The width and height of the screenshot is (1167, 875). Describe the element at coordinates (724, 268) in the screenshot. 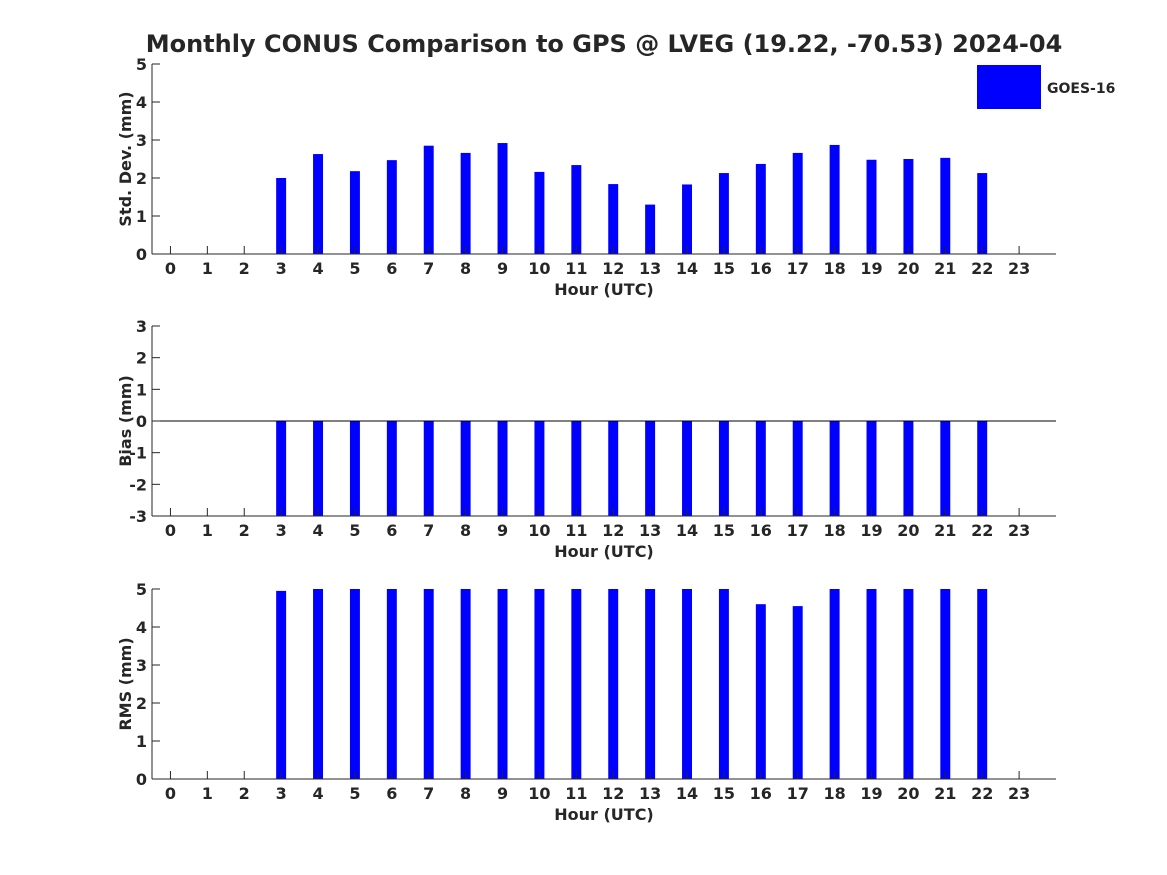

I see `x-tick-label: 15` at that location.